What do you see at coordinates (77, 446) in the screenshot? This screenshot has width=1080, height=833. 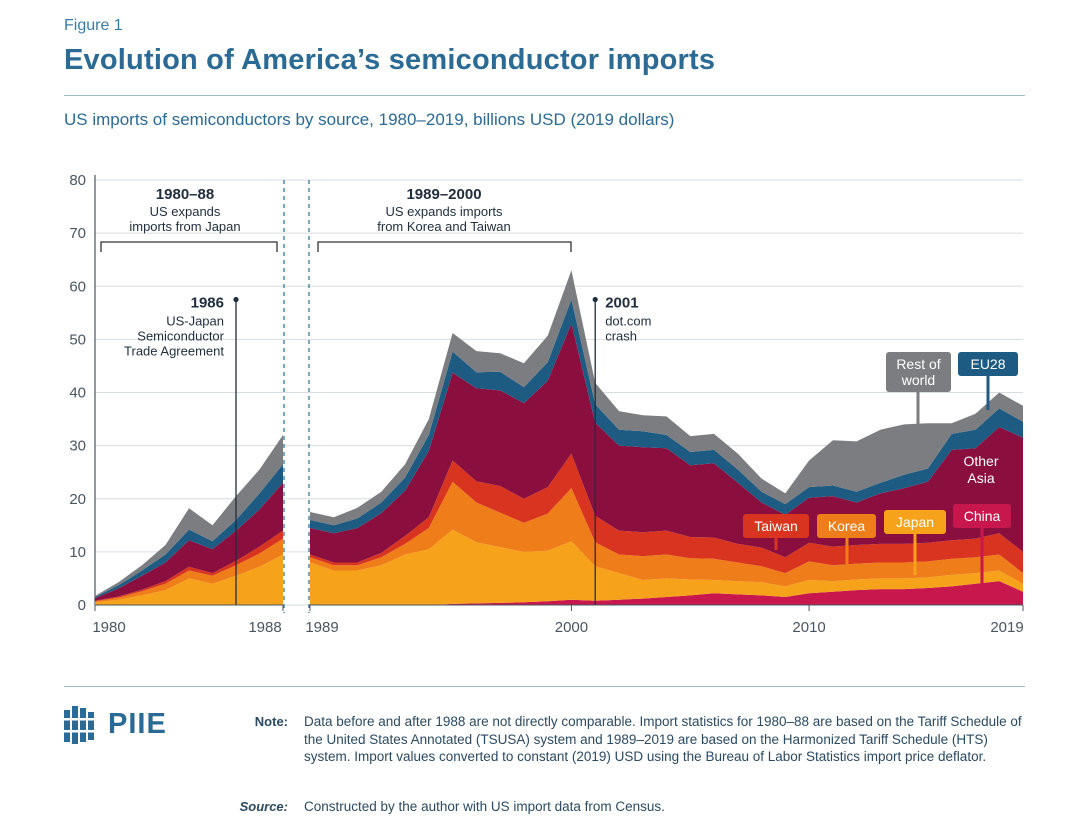 I see `y-tick-label: 30` at bounding box center [77, 446].